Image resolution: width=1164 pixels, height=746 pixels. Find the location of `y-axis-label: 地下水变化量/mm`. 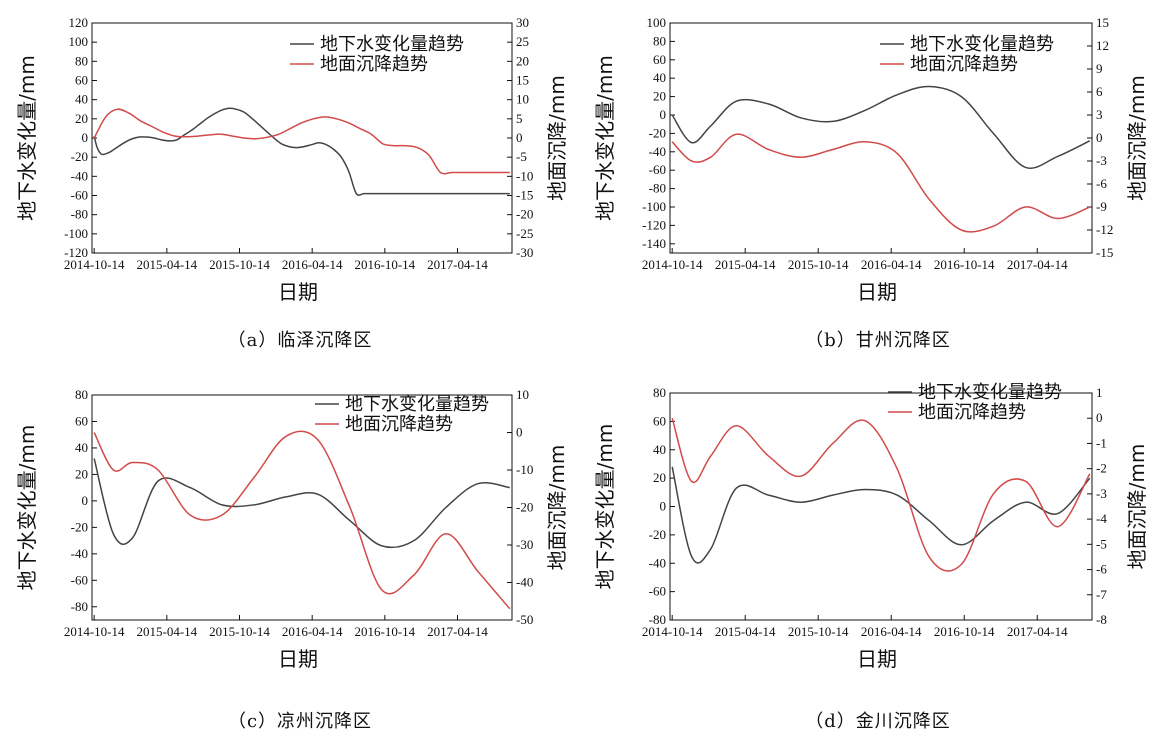

y-axis-label: 地下水变化量/mm is located at coordinates (27, 138).